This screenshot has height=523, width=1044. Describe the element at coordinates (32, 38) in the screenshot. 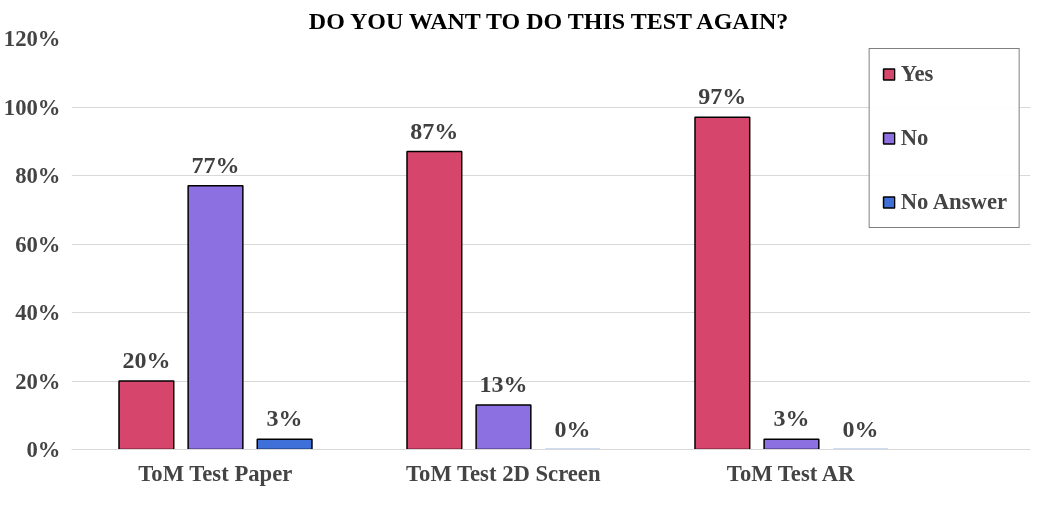

I see `y-tick-label: 120%` at that location.